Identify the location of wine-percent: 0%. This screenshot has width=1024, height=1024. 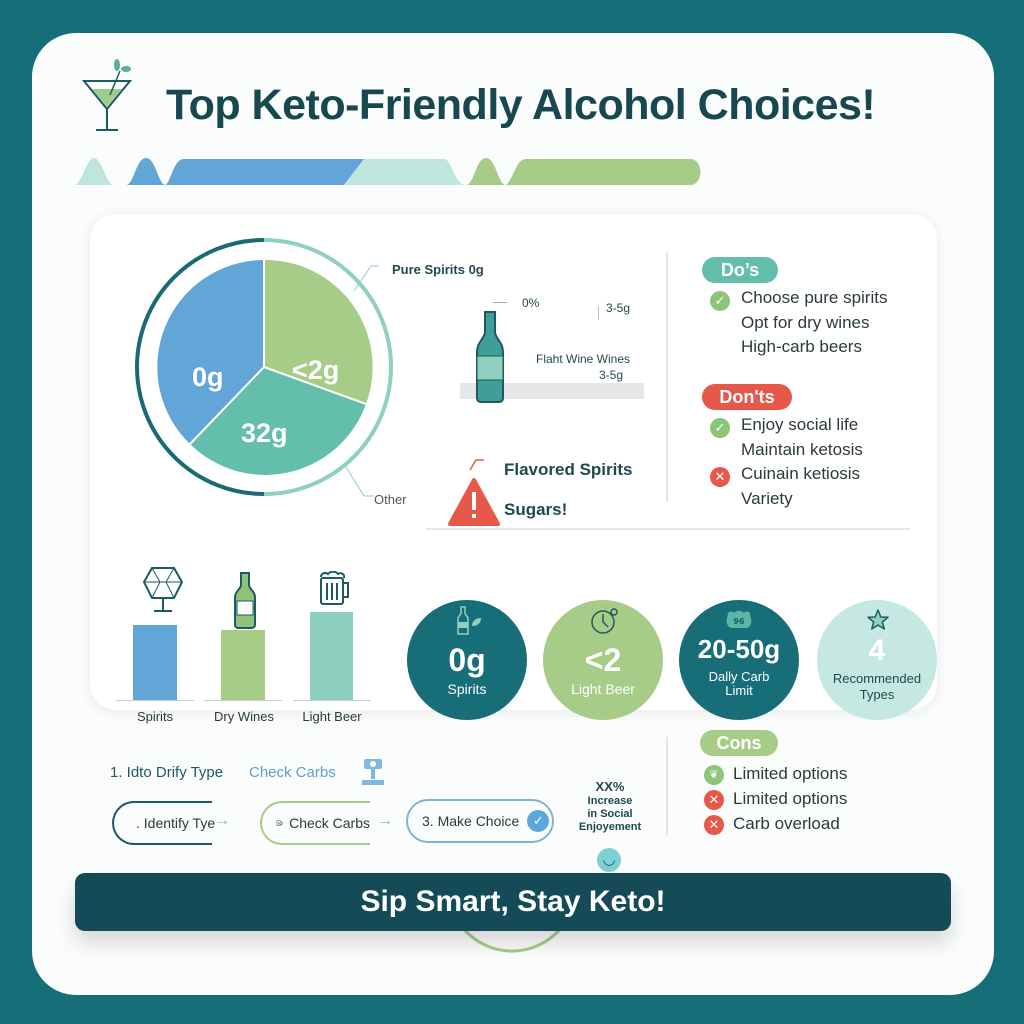
(531, 303).